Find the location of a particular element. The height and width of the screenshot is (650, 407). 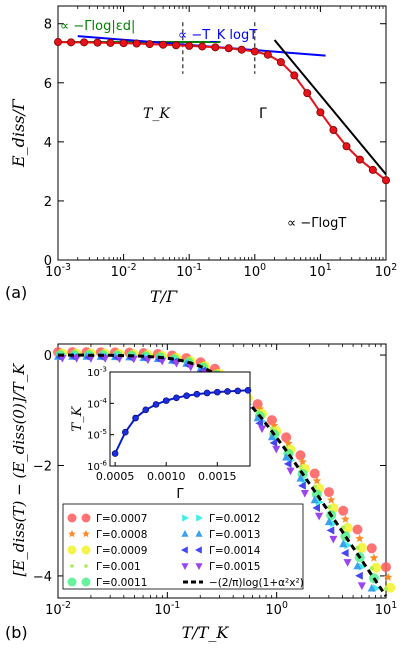

legend-label: −(2/π)log(1+α²x²) is located at coordinates (256, 583).